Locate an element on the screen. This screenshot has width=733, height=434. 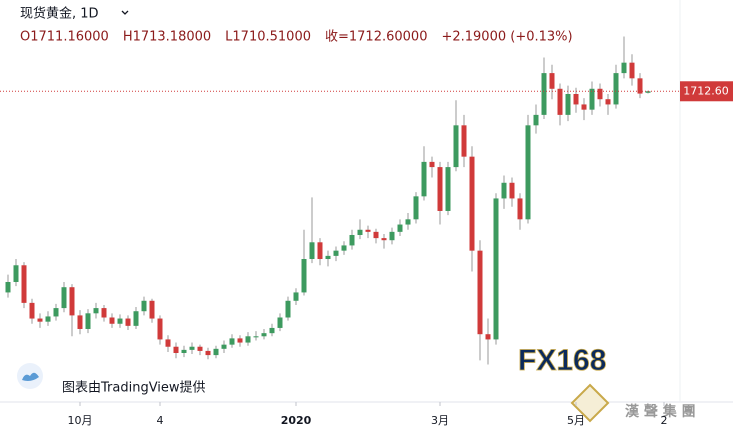
credit-text: 图表由TradingView提供 is located at coordinates (134, 388).